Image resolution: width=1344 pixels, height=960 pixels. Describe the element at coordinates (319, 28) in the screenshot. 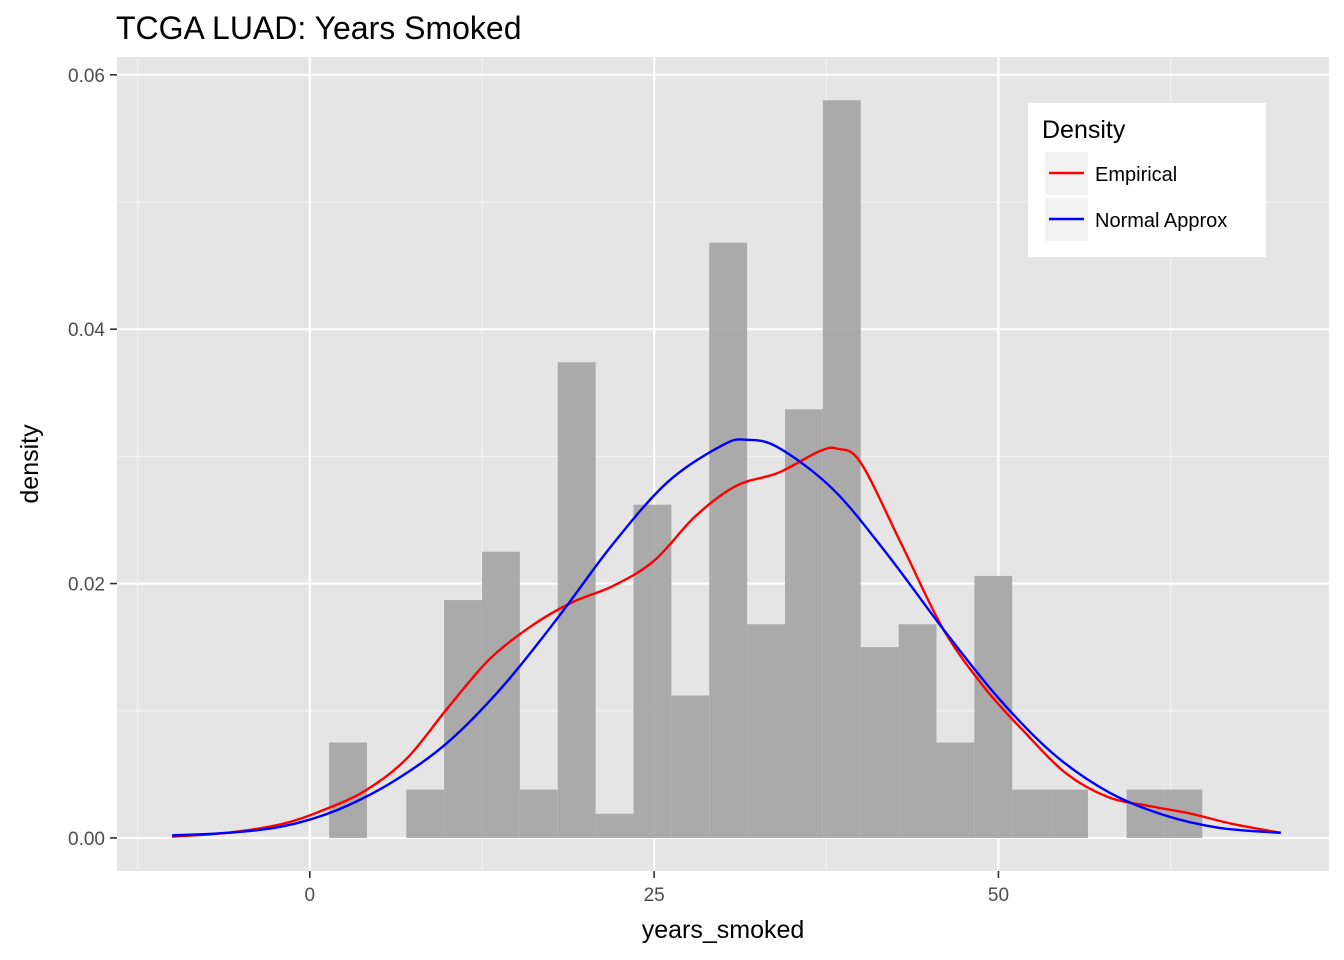

I see `chart-title: TCGA LUAD: Years Smoked` at that location.